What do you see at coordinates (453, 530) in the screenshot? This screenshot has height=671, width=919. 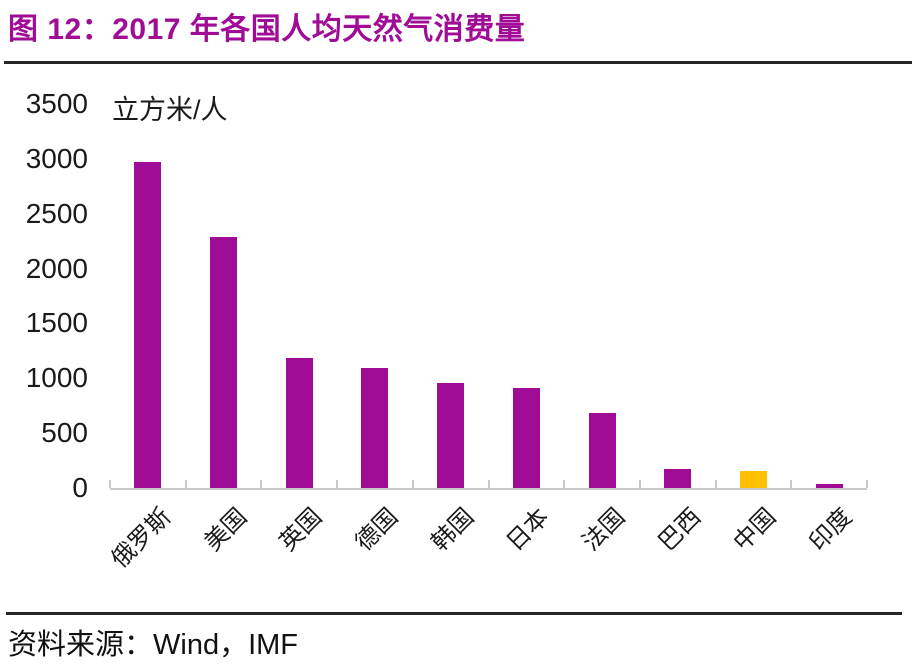 I see `x-axis-label-韩国: 韩国` at bounding box center [453, 530].